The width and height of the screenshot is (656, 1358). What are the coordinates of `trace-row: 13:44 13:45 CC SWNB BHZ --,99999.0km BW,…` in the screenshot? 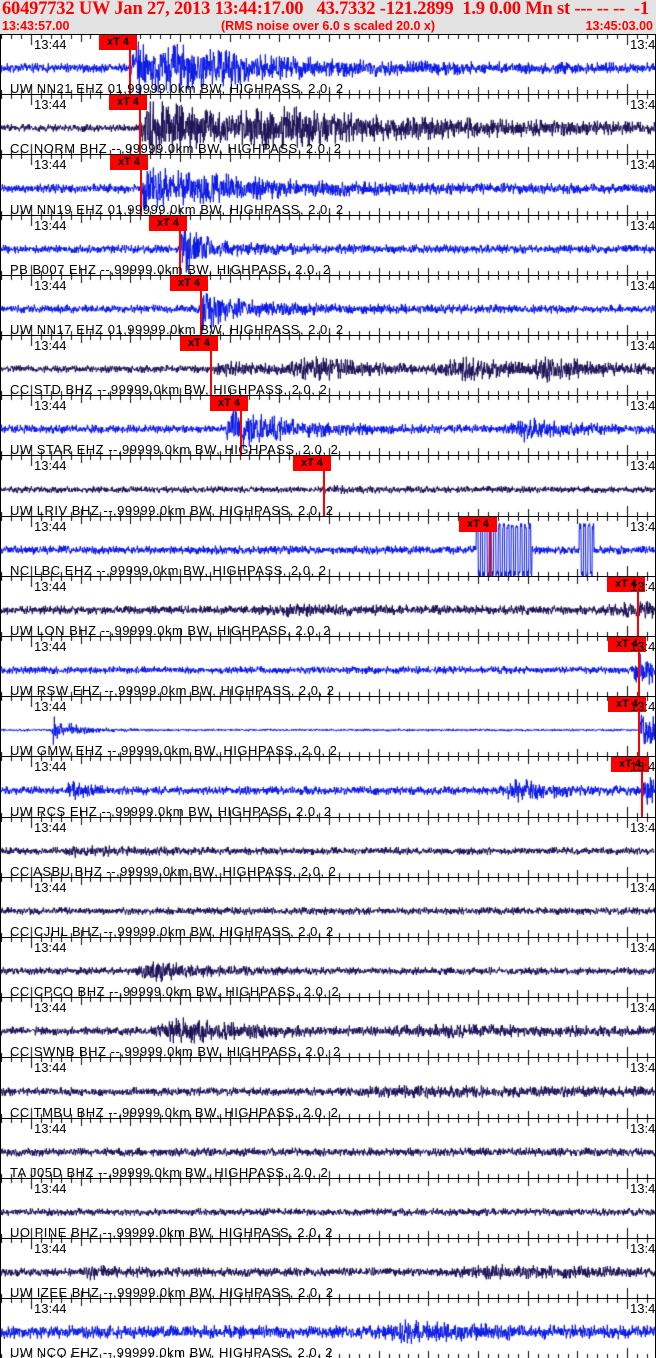 It's located at (328, 1027).